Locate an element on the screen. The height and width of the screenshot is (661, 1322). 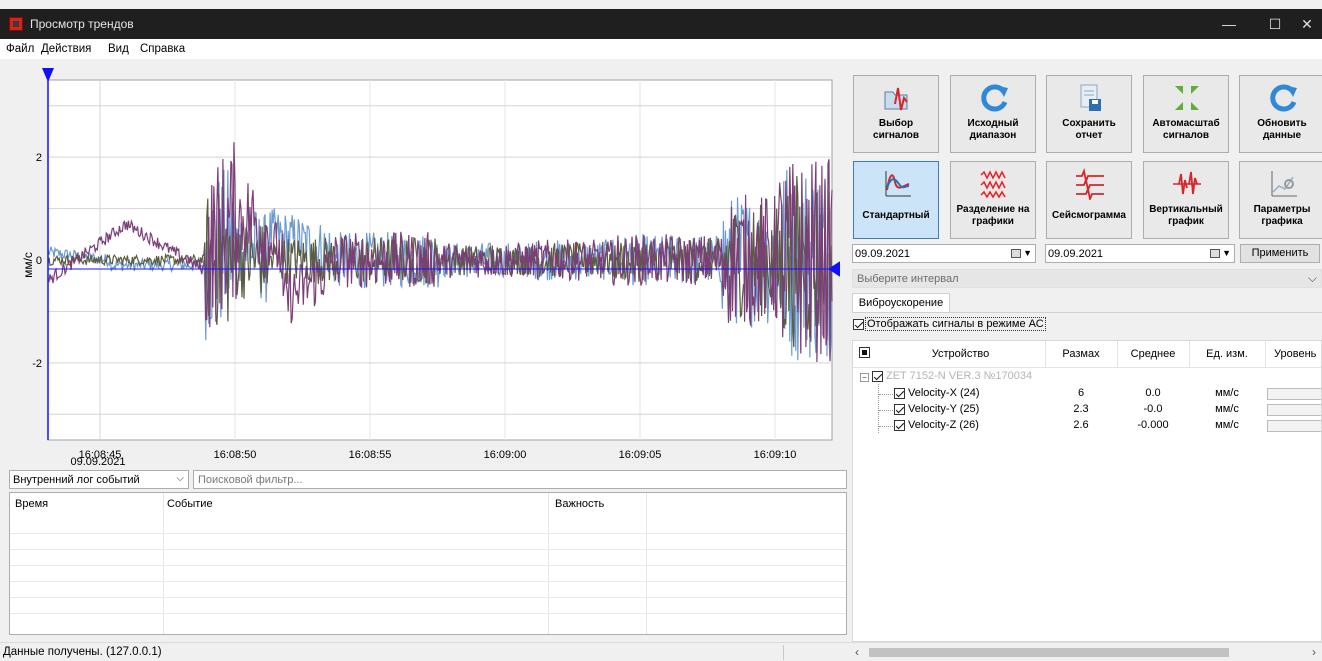
split-charts-button: Разделение на графики is located at coordinates (993, 200).